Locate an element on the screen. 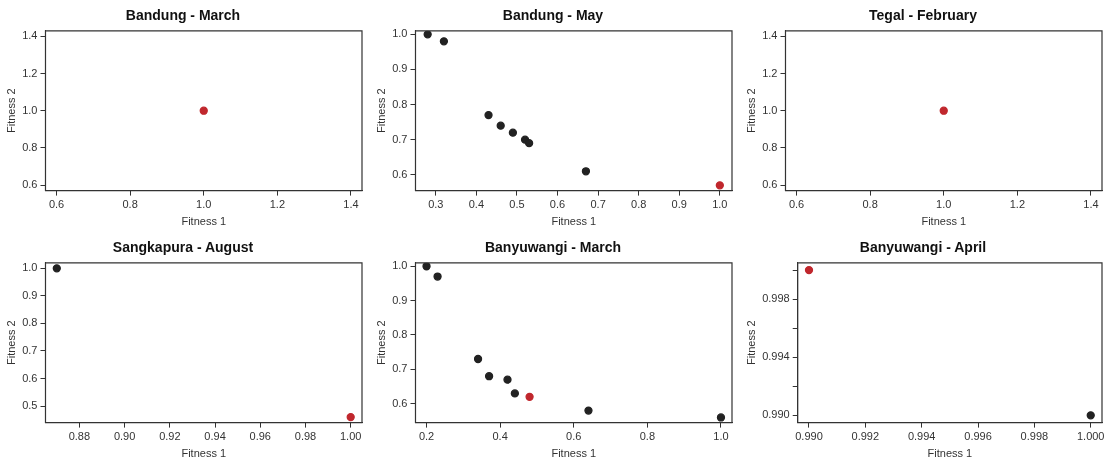  x-tick-label: 0.98 is located at coordinates (305, 436).